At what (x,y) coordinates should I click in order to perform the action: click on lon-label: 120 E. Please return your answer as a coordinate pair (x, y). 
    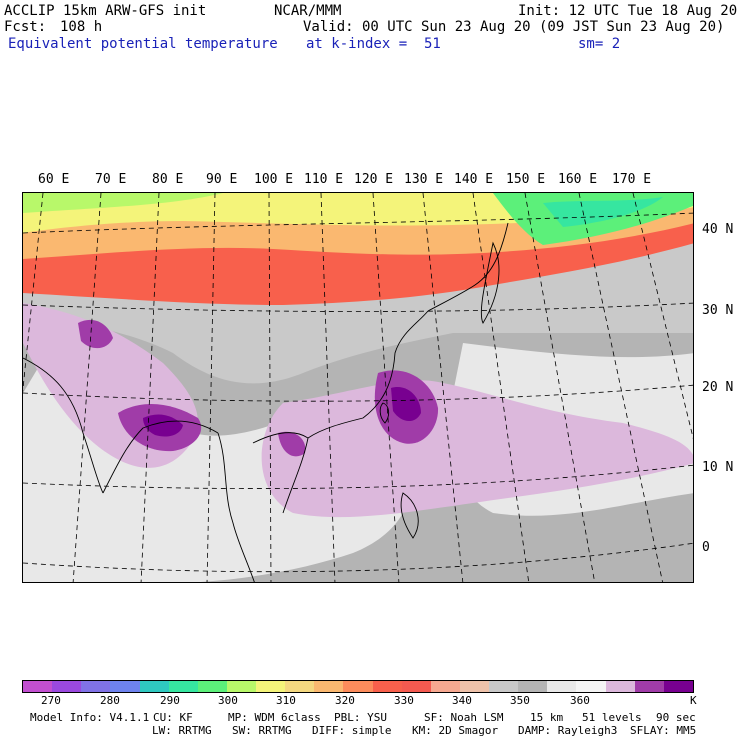
    Looking at the image, I should click on (374, 179).